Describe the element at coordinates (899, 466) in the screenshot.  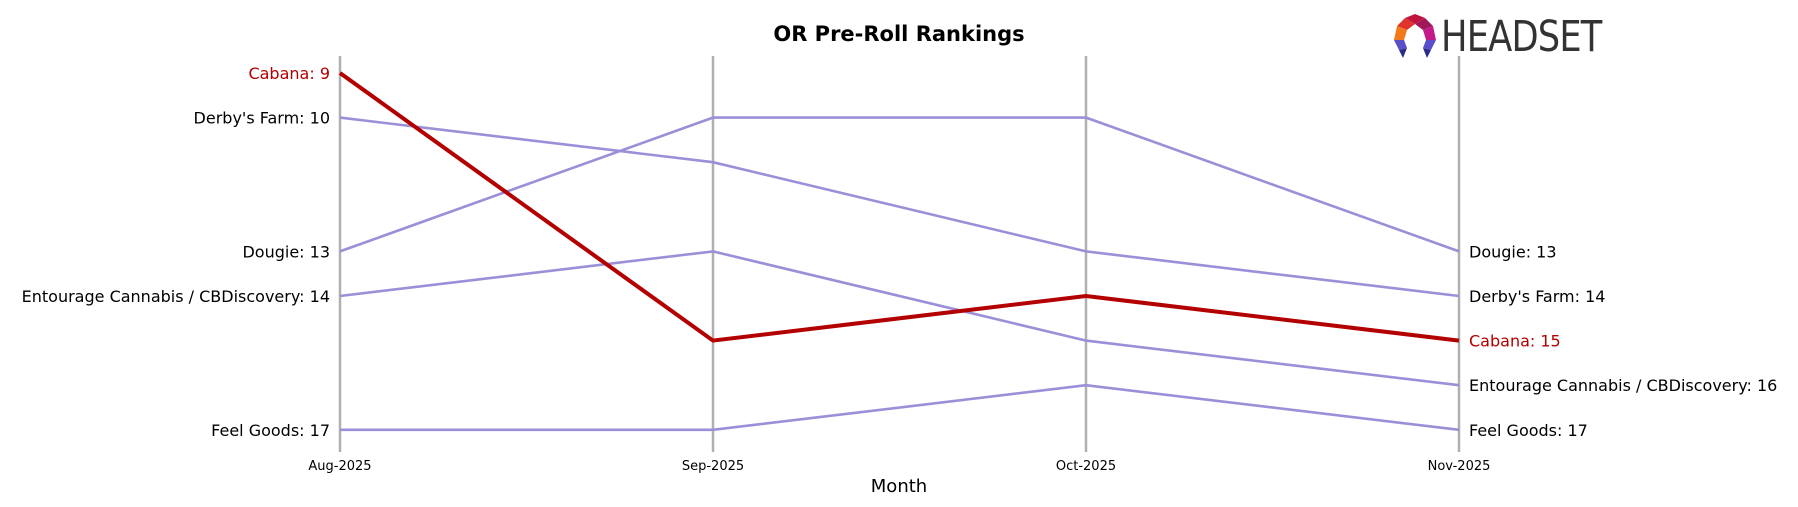
I see `x-tick-labels: Aug-2025 Sep-2025 Oct-2025 Nov-2025` at that location.